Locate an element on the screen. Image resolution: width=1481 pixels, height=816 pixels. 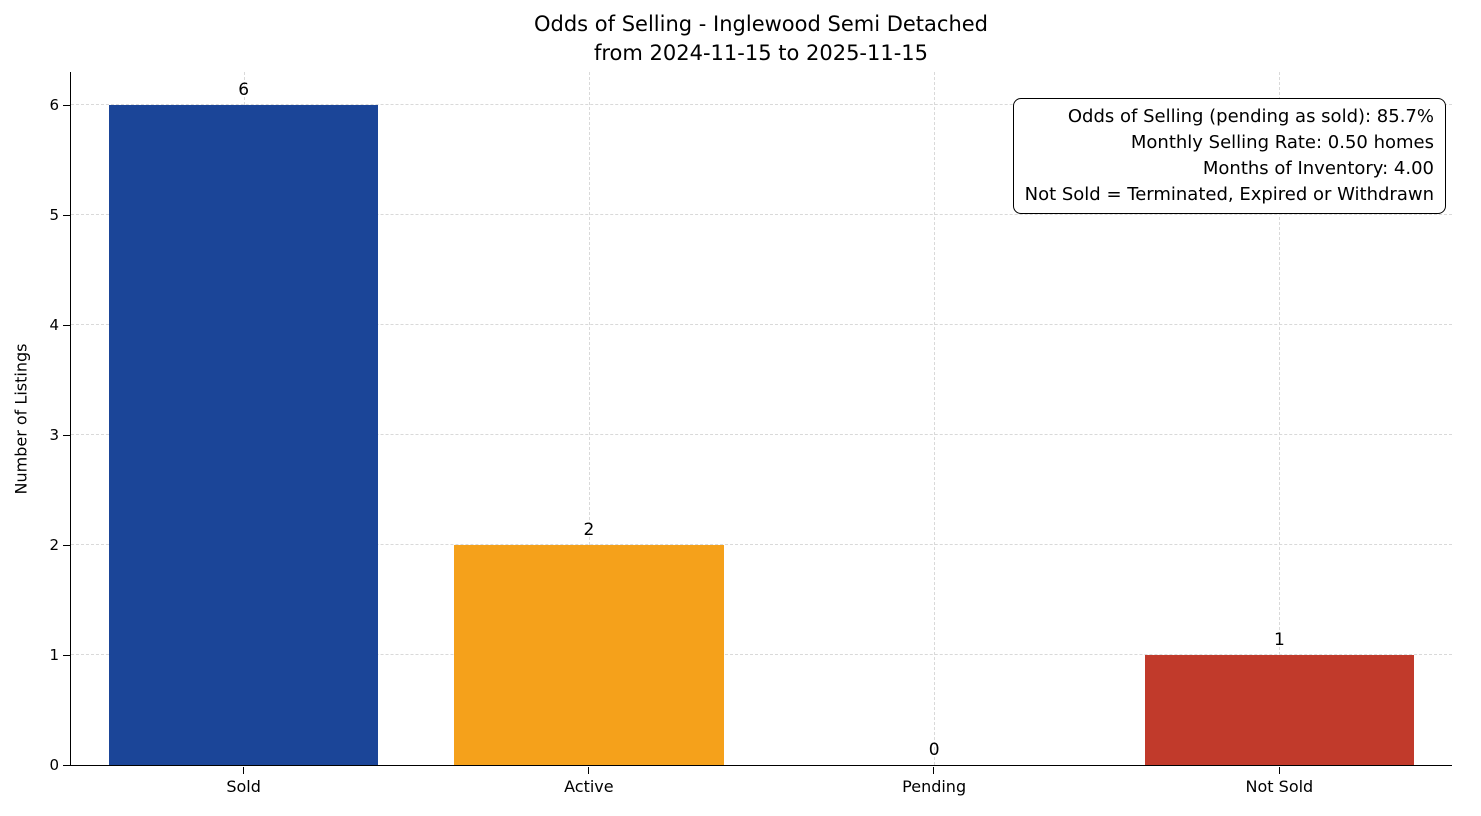
gridline-vertical is located at coordinates (935, 418).